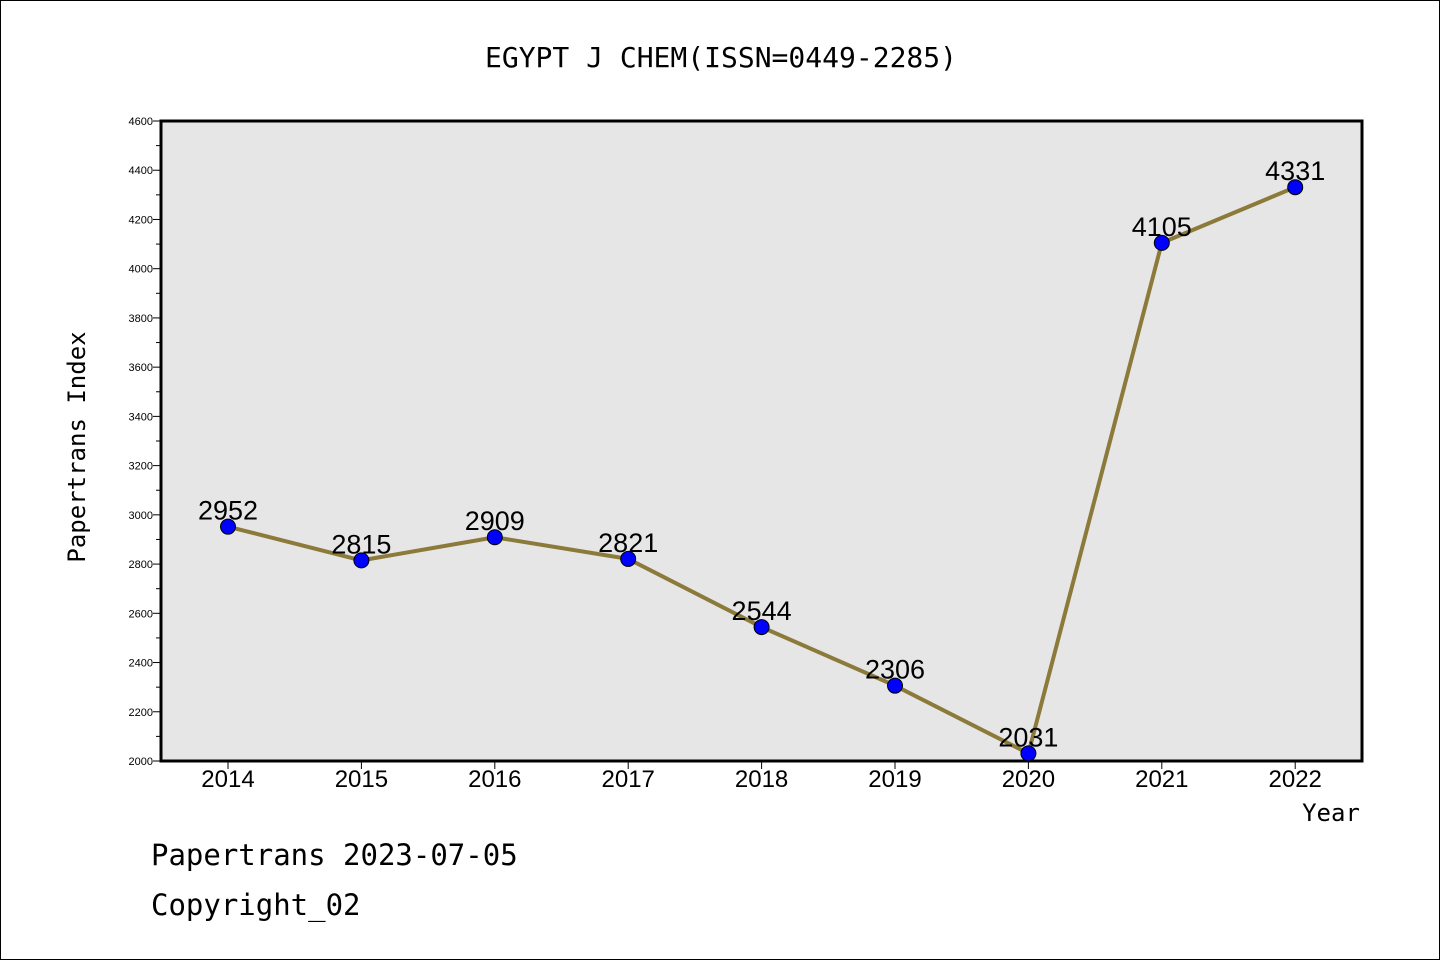 The width and height of the screenshot is (1440, 961). What do you see at coordinates (227, 779) in the screenshot?
I see `x-tick-label: 2014` at bounding box center [227, 779].